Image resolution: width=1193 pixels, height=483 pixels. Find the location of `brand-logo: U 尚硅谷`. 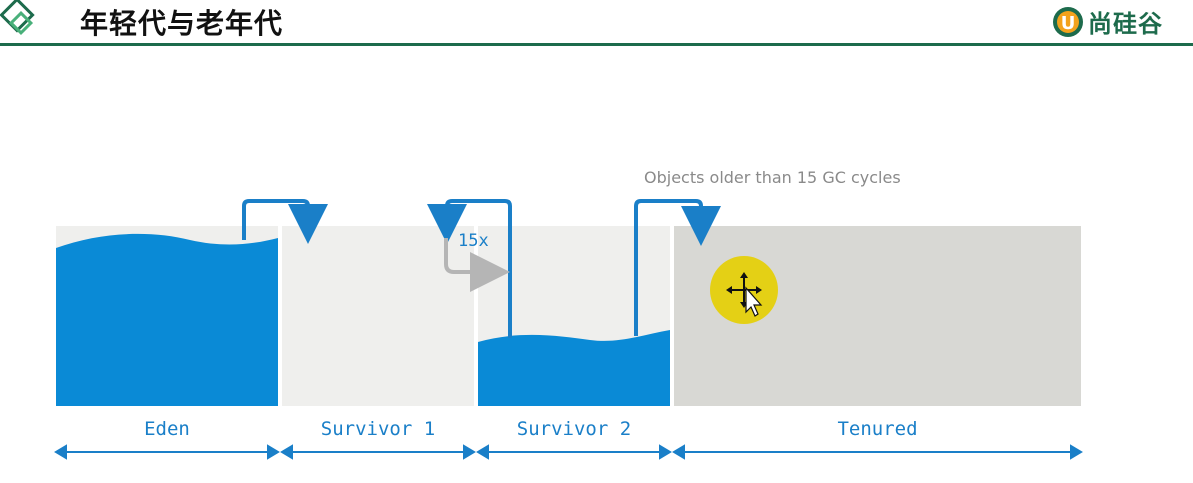

brand-logo: U 尚硅谷 is located at coordinates (1107, 21).